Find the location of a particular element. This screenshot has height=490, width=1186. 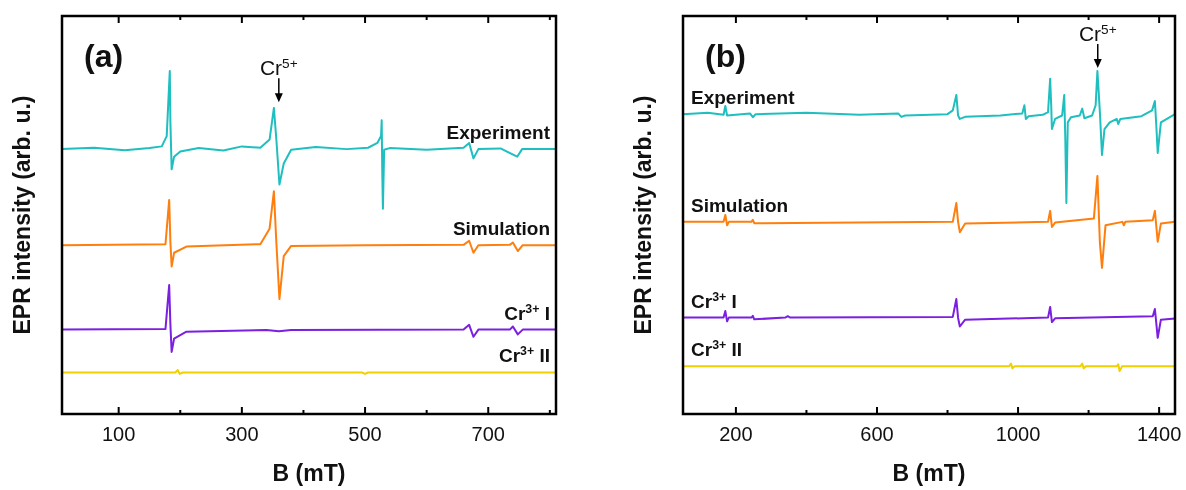

x-tick-label: 100 is located at coordinates (118, 434).